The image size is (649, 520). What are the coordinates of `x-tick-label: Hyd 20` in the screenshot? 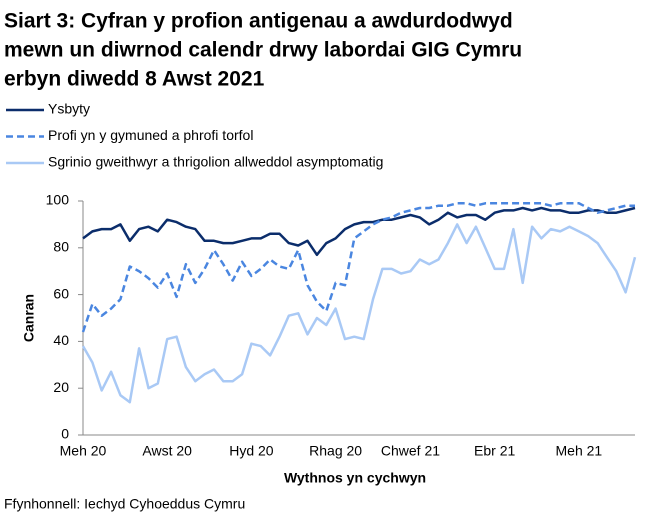 It's located at (251, 451).